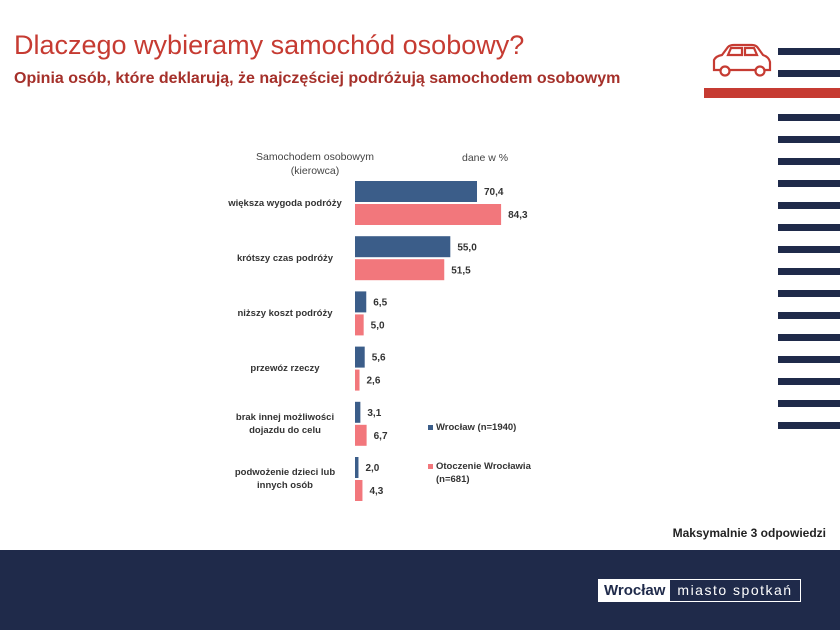 This screenshot has height=630, width=840. Describe the element at coordinates (374, 413) in the screenshot. I see `value-label: 3,1` at that location.